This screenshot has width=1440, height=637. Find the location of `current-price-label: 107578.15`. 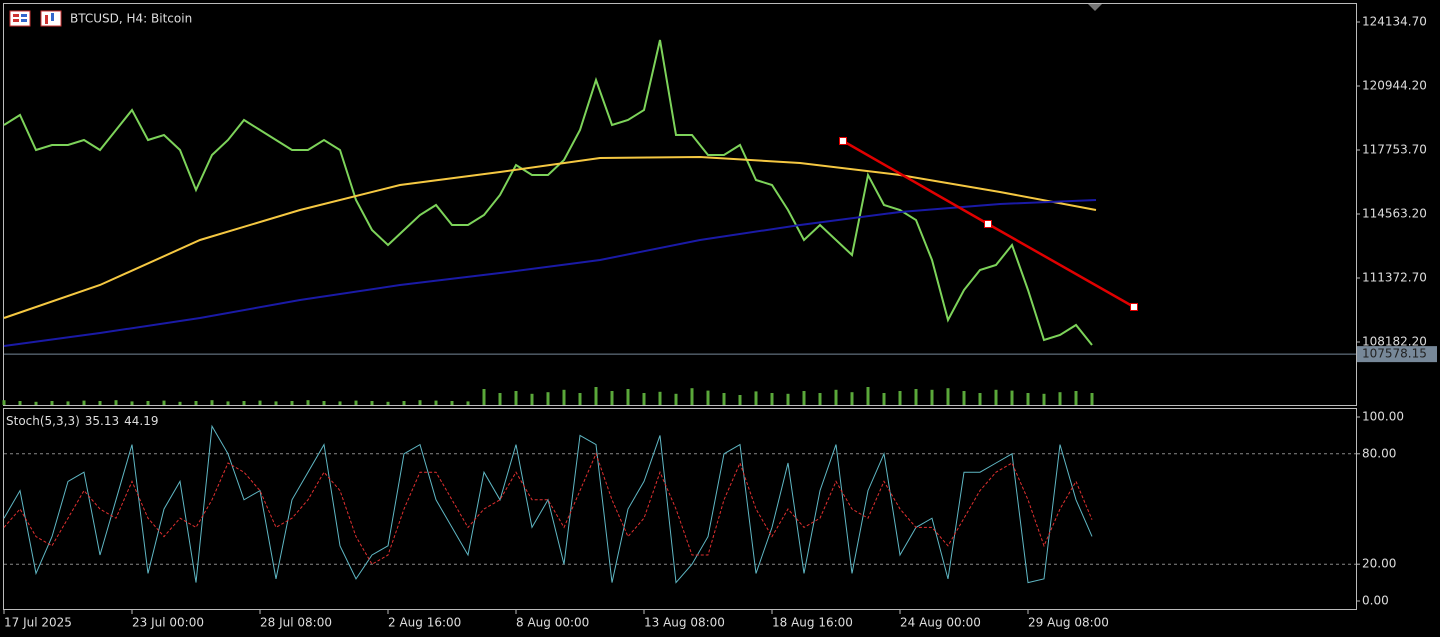

current-price-label: 107578.15 is located at coordinates (1394, 354).